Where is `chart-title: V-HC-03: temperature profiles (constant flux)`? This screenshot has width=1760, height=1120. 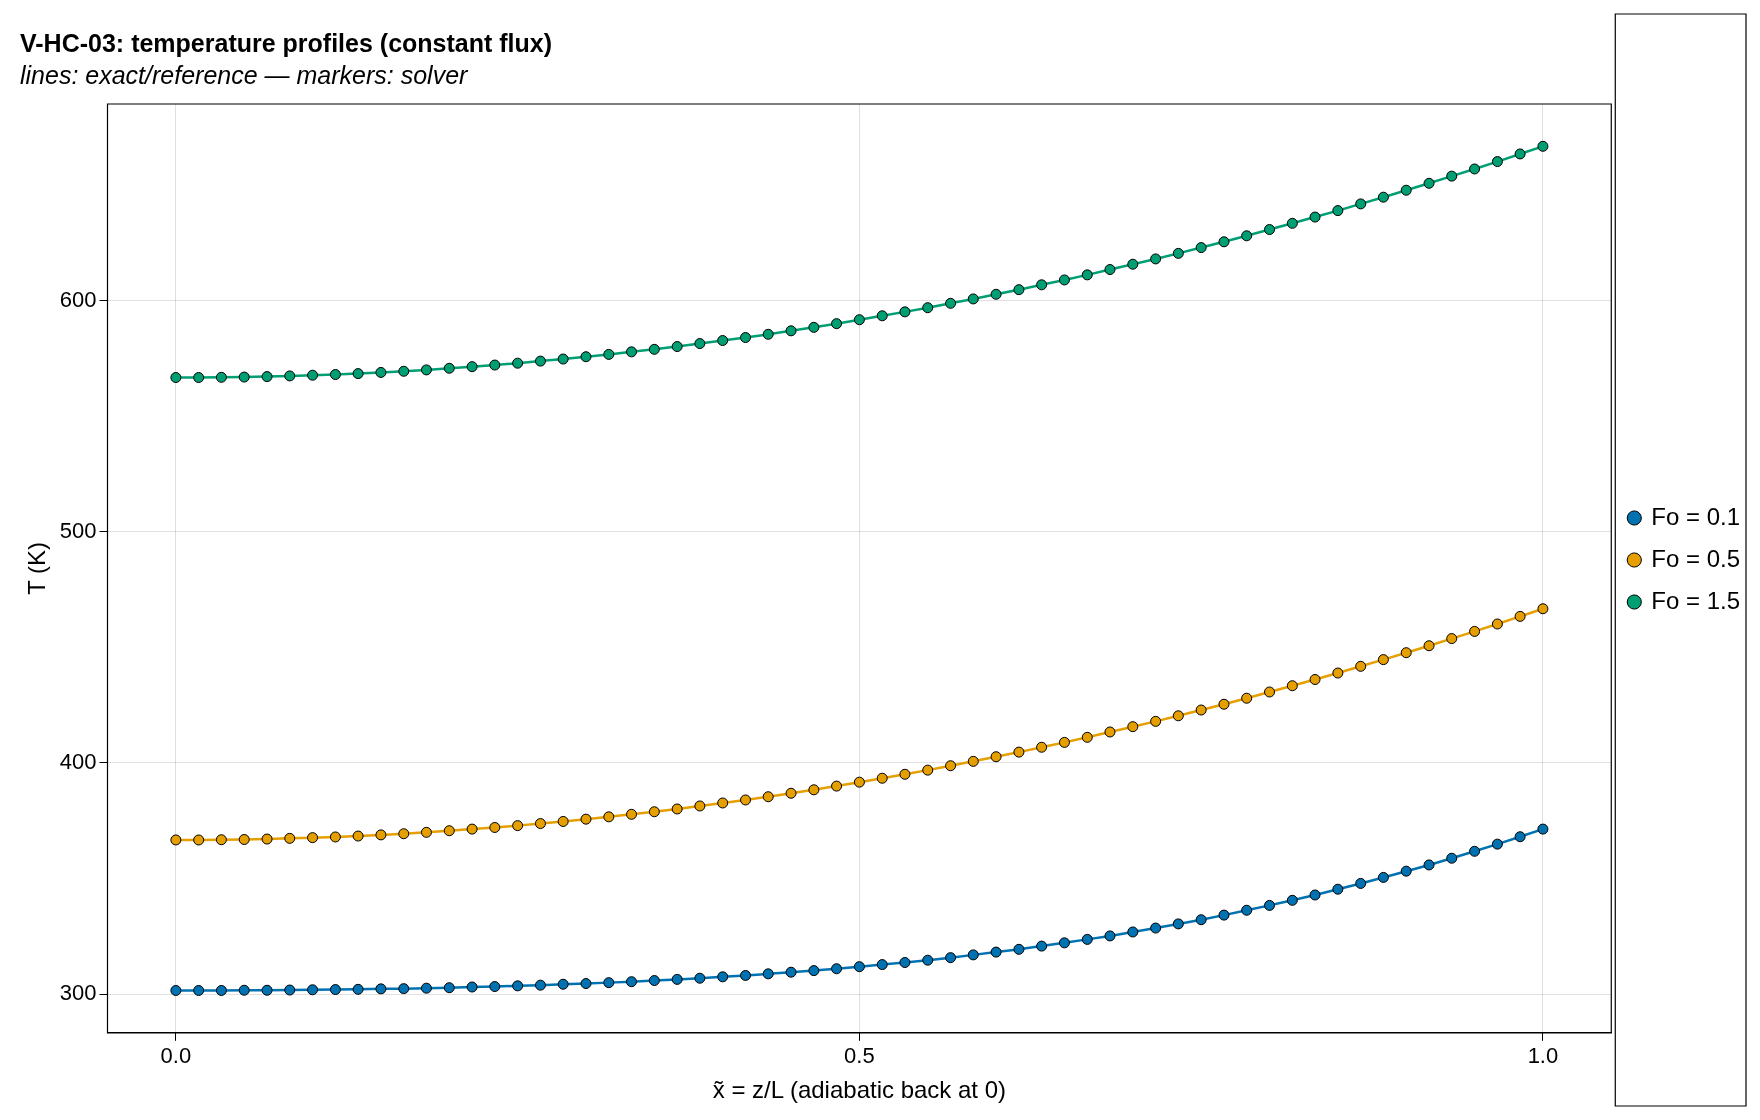
chart-title: V-HC-03: temperature profiles (constant flux) is located at coordinates (286, 42).